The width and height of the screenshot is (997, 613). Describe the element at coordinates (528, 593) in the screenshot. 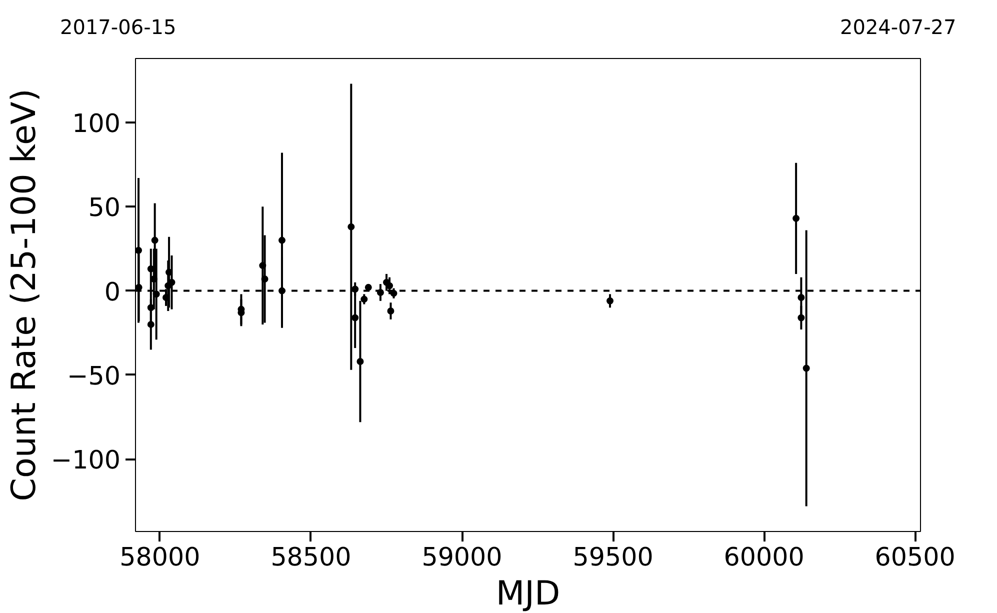

I see `x-axis-title: MJD` at that location.